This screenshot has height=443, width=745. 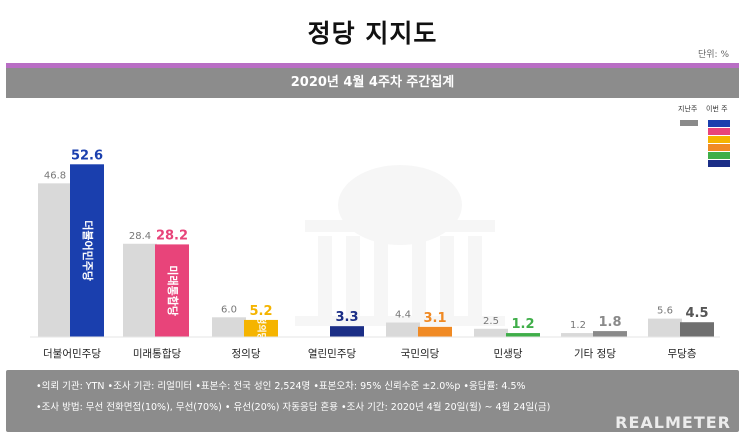 What do you see at coordinates (713, 55) in the screenshot?
I see `unit-label: 단위: %` at bounding box center [713, 55].